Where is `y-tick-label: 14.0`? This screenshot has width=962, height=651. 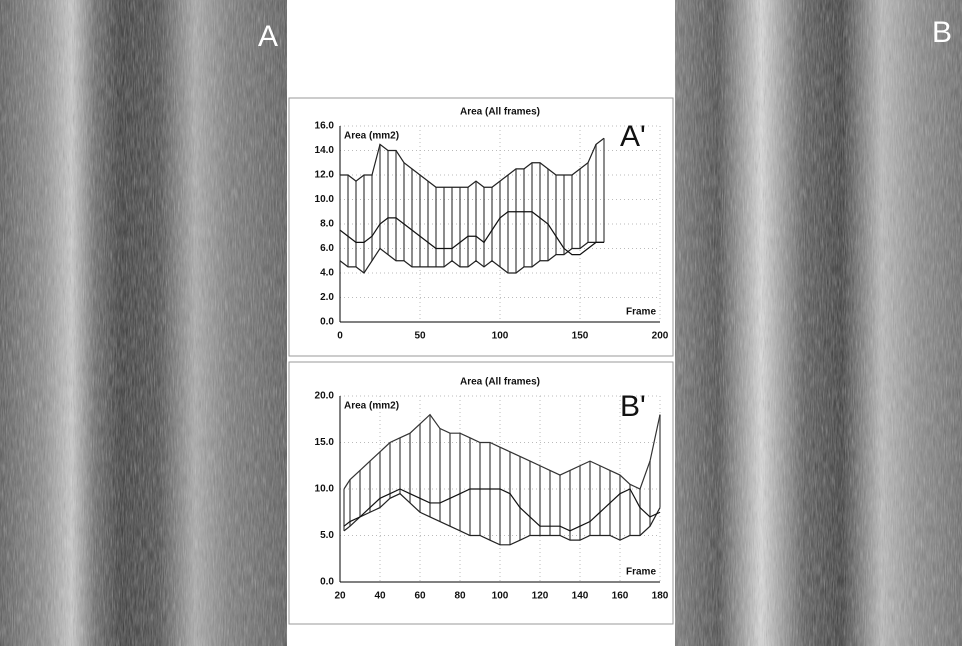 y-tick-label: 14.0 is located at coordinates (325, 150).